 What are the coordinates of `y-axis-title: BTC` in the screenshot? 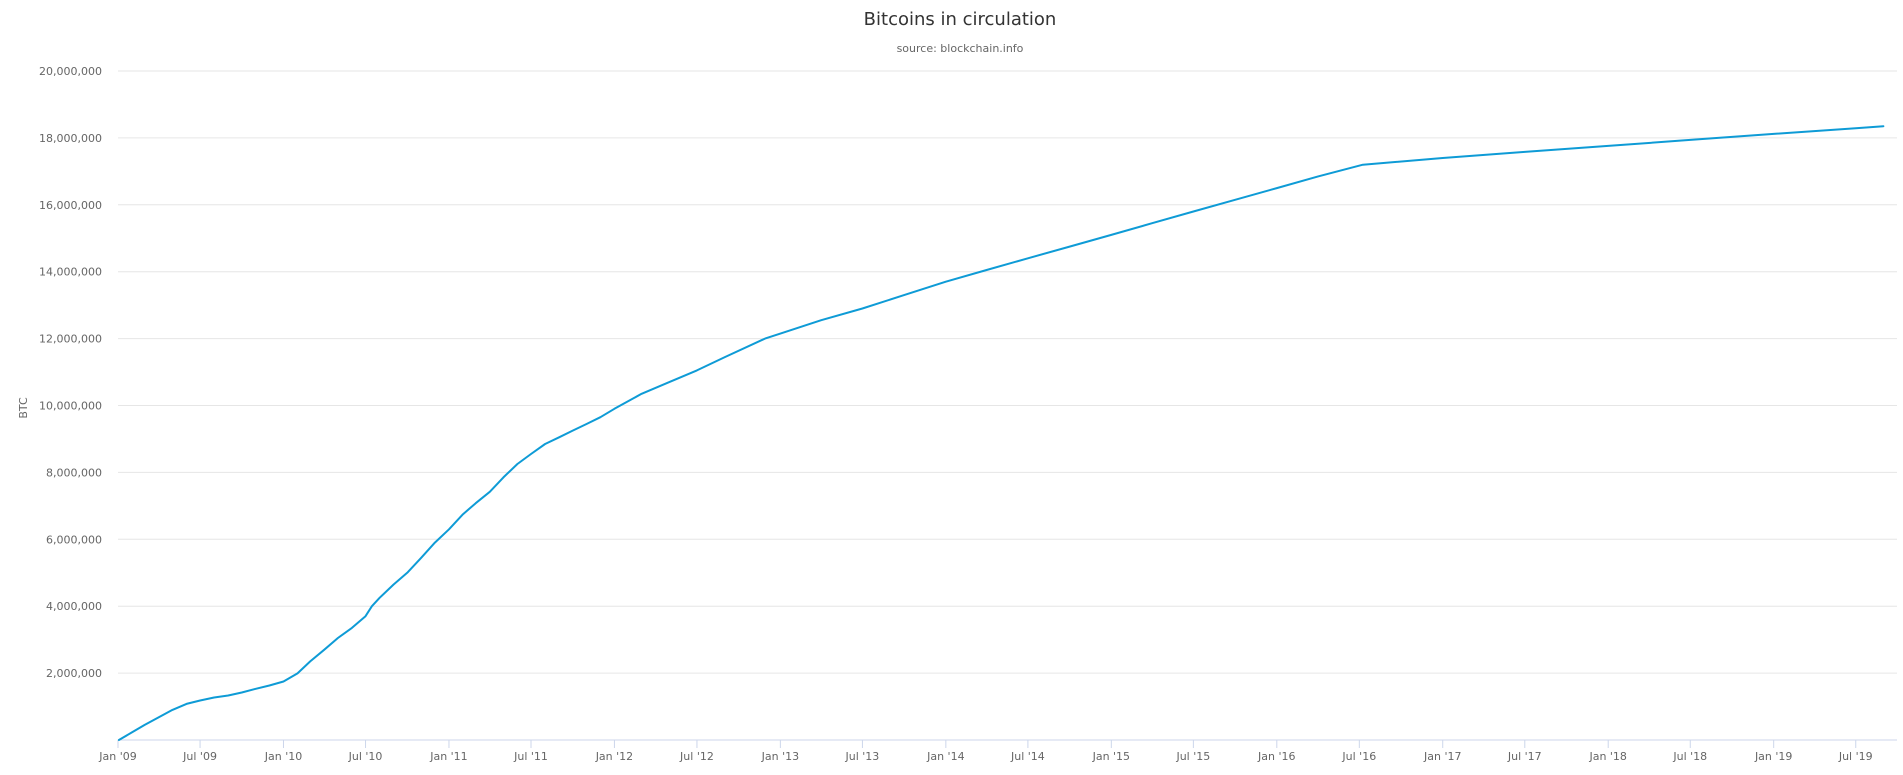 It's located at (23, 408).